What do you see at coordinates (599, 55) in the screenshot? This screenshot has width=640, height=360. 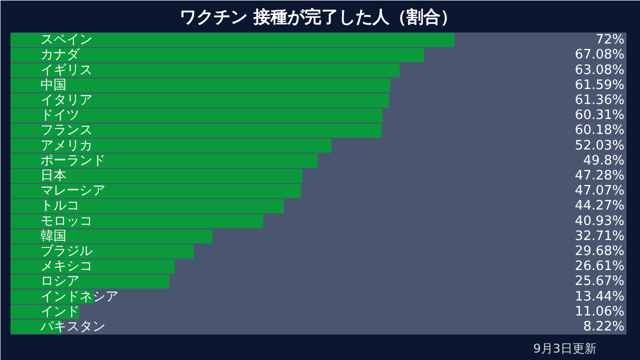 I see `data-label: 67.08%` at bounding box center [599, 55].